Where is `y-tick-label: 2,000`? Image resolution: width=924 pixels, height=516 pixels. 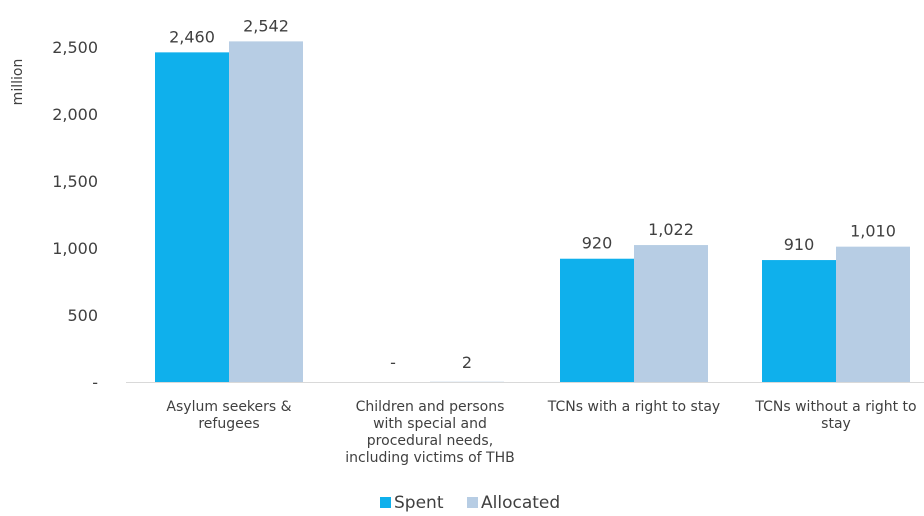 y-tick-label: 2,000 is located at coordinates (75, 114).